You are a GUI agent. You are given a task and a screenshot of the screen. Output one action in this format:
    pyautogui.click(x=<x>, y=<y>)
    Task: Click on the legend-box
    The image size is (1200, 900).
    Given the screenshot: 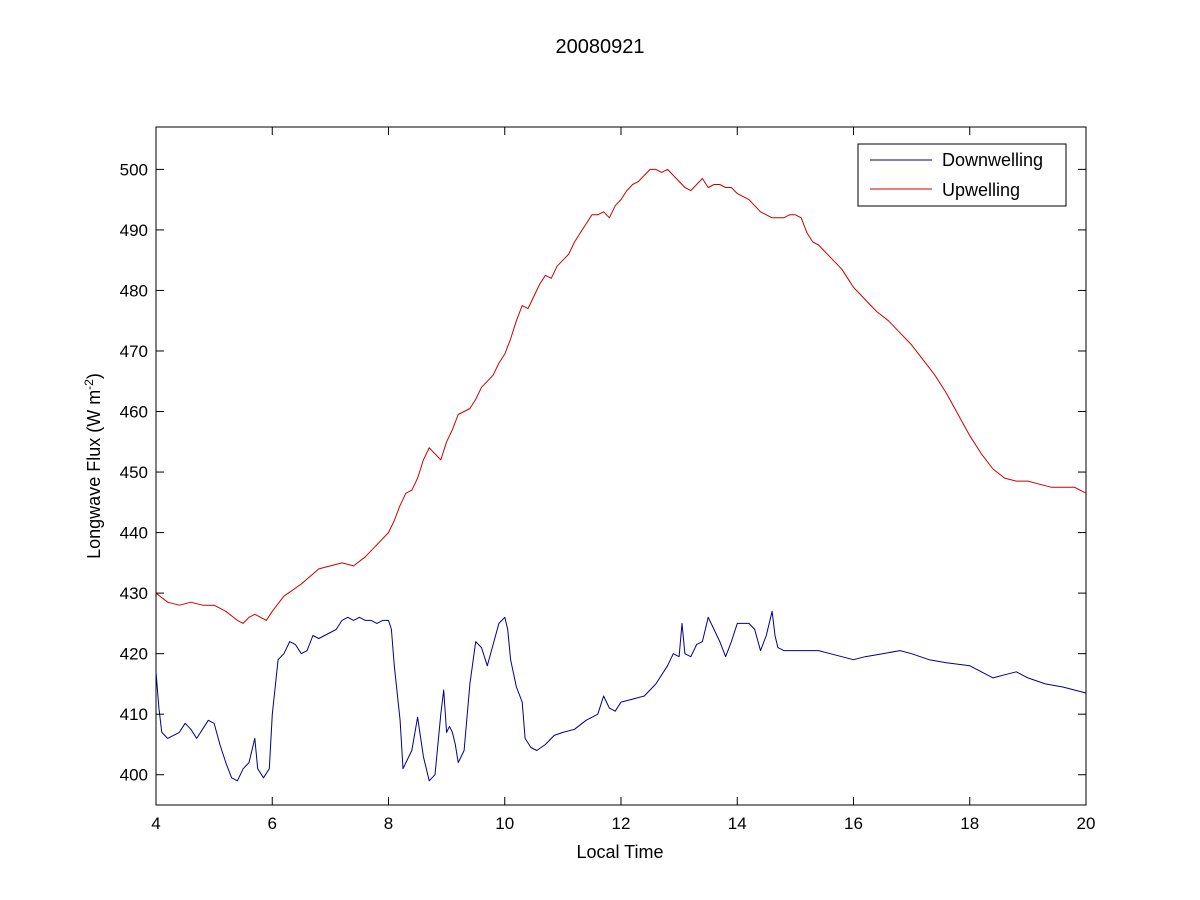 What is the action you would take?
    pyautogui.click(x=962, y=175)
    